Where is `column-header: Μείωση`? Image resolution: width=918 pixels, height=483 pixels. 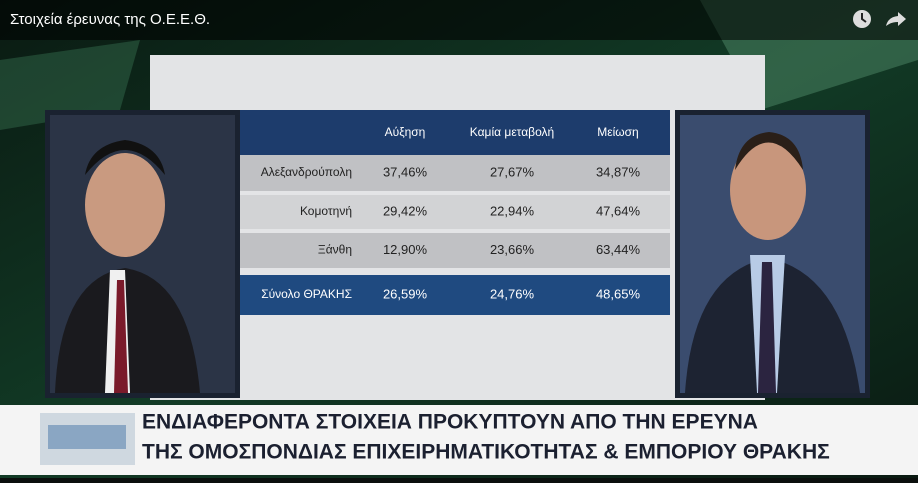 column-header: Μείωση is located at coordinates (617, 132).